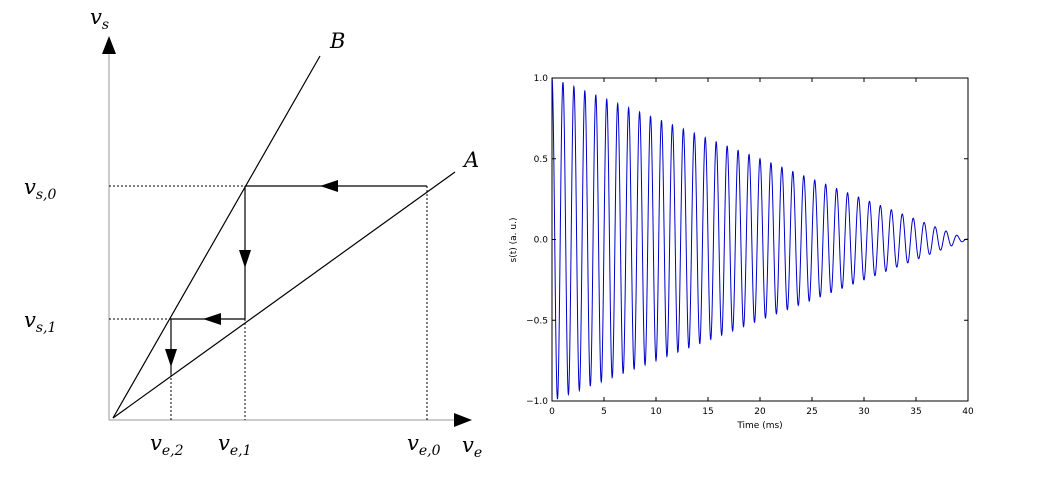  Describe the element at coordinates (656, 412) in the screenshot. I see `x-tick-label: 10` at that location.